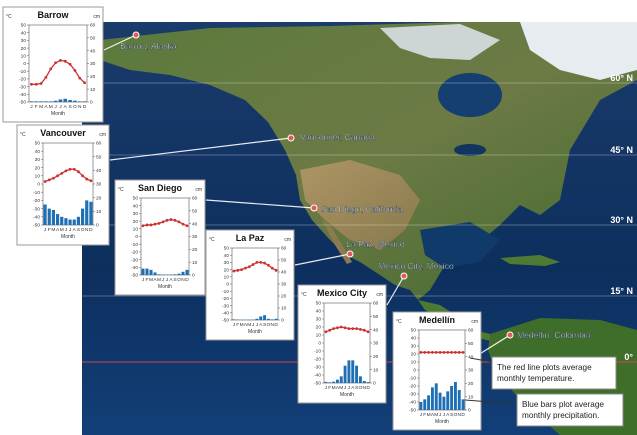 Image resolution: width=637 pixels, height=435 pixels. I want to click on precip-tick-label: 60, so click(99, 144).